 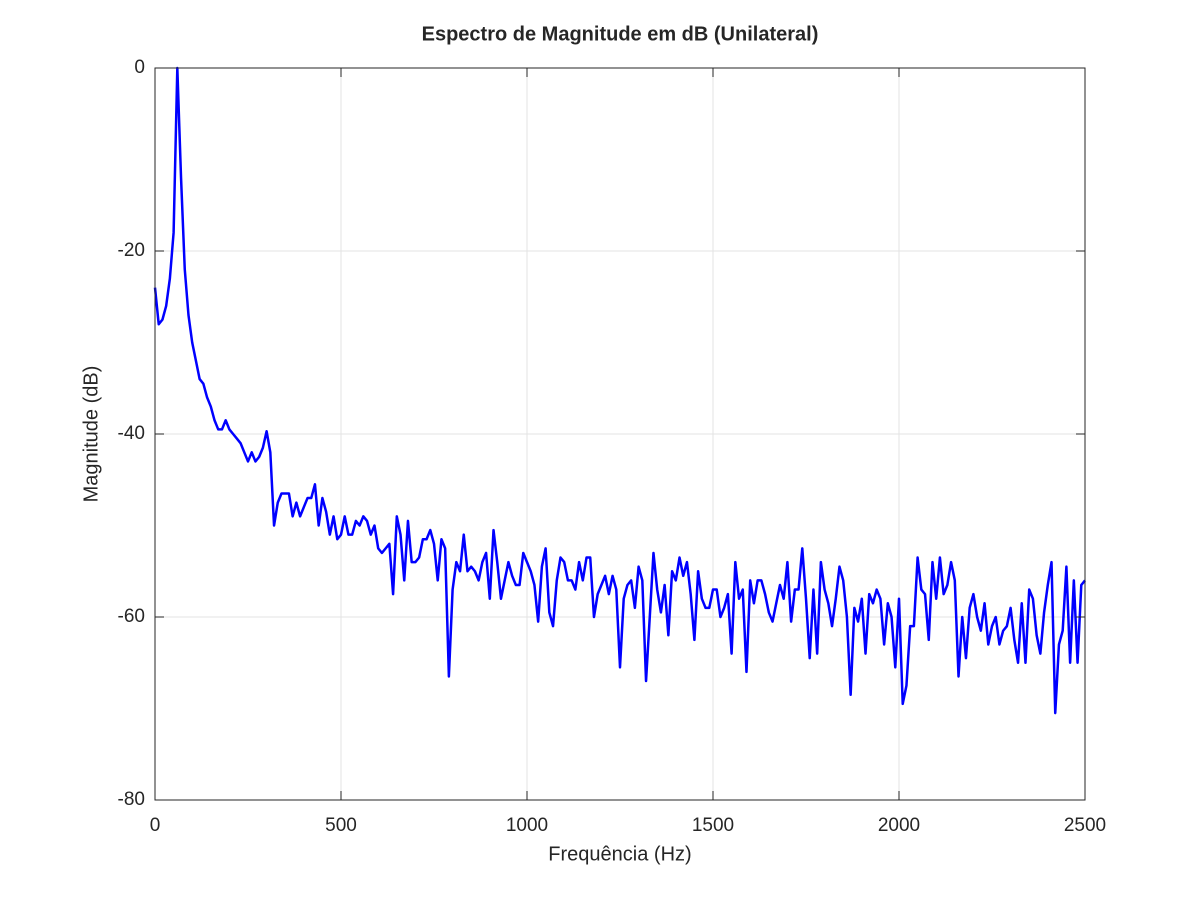 I want to click on y-tick-label: -20, so click(x=131, y=250).